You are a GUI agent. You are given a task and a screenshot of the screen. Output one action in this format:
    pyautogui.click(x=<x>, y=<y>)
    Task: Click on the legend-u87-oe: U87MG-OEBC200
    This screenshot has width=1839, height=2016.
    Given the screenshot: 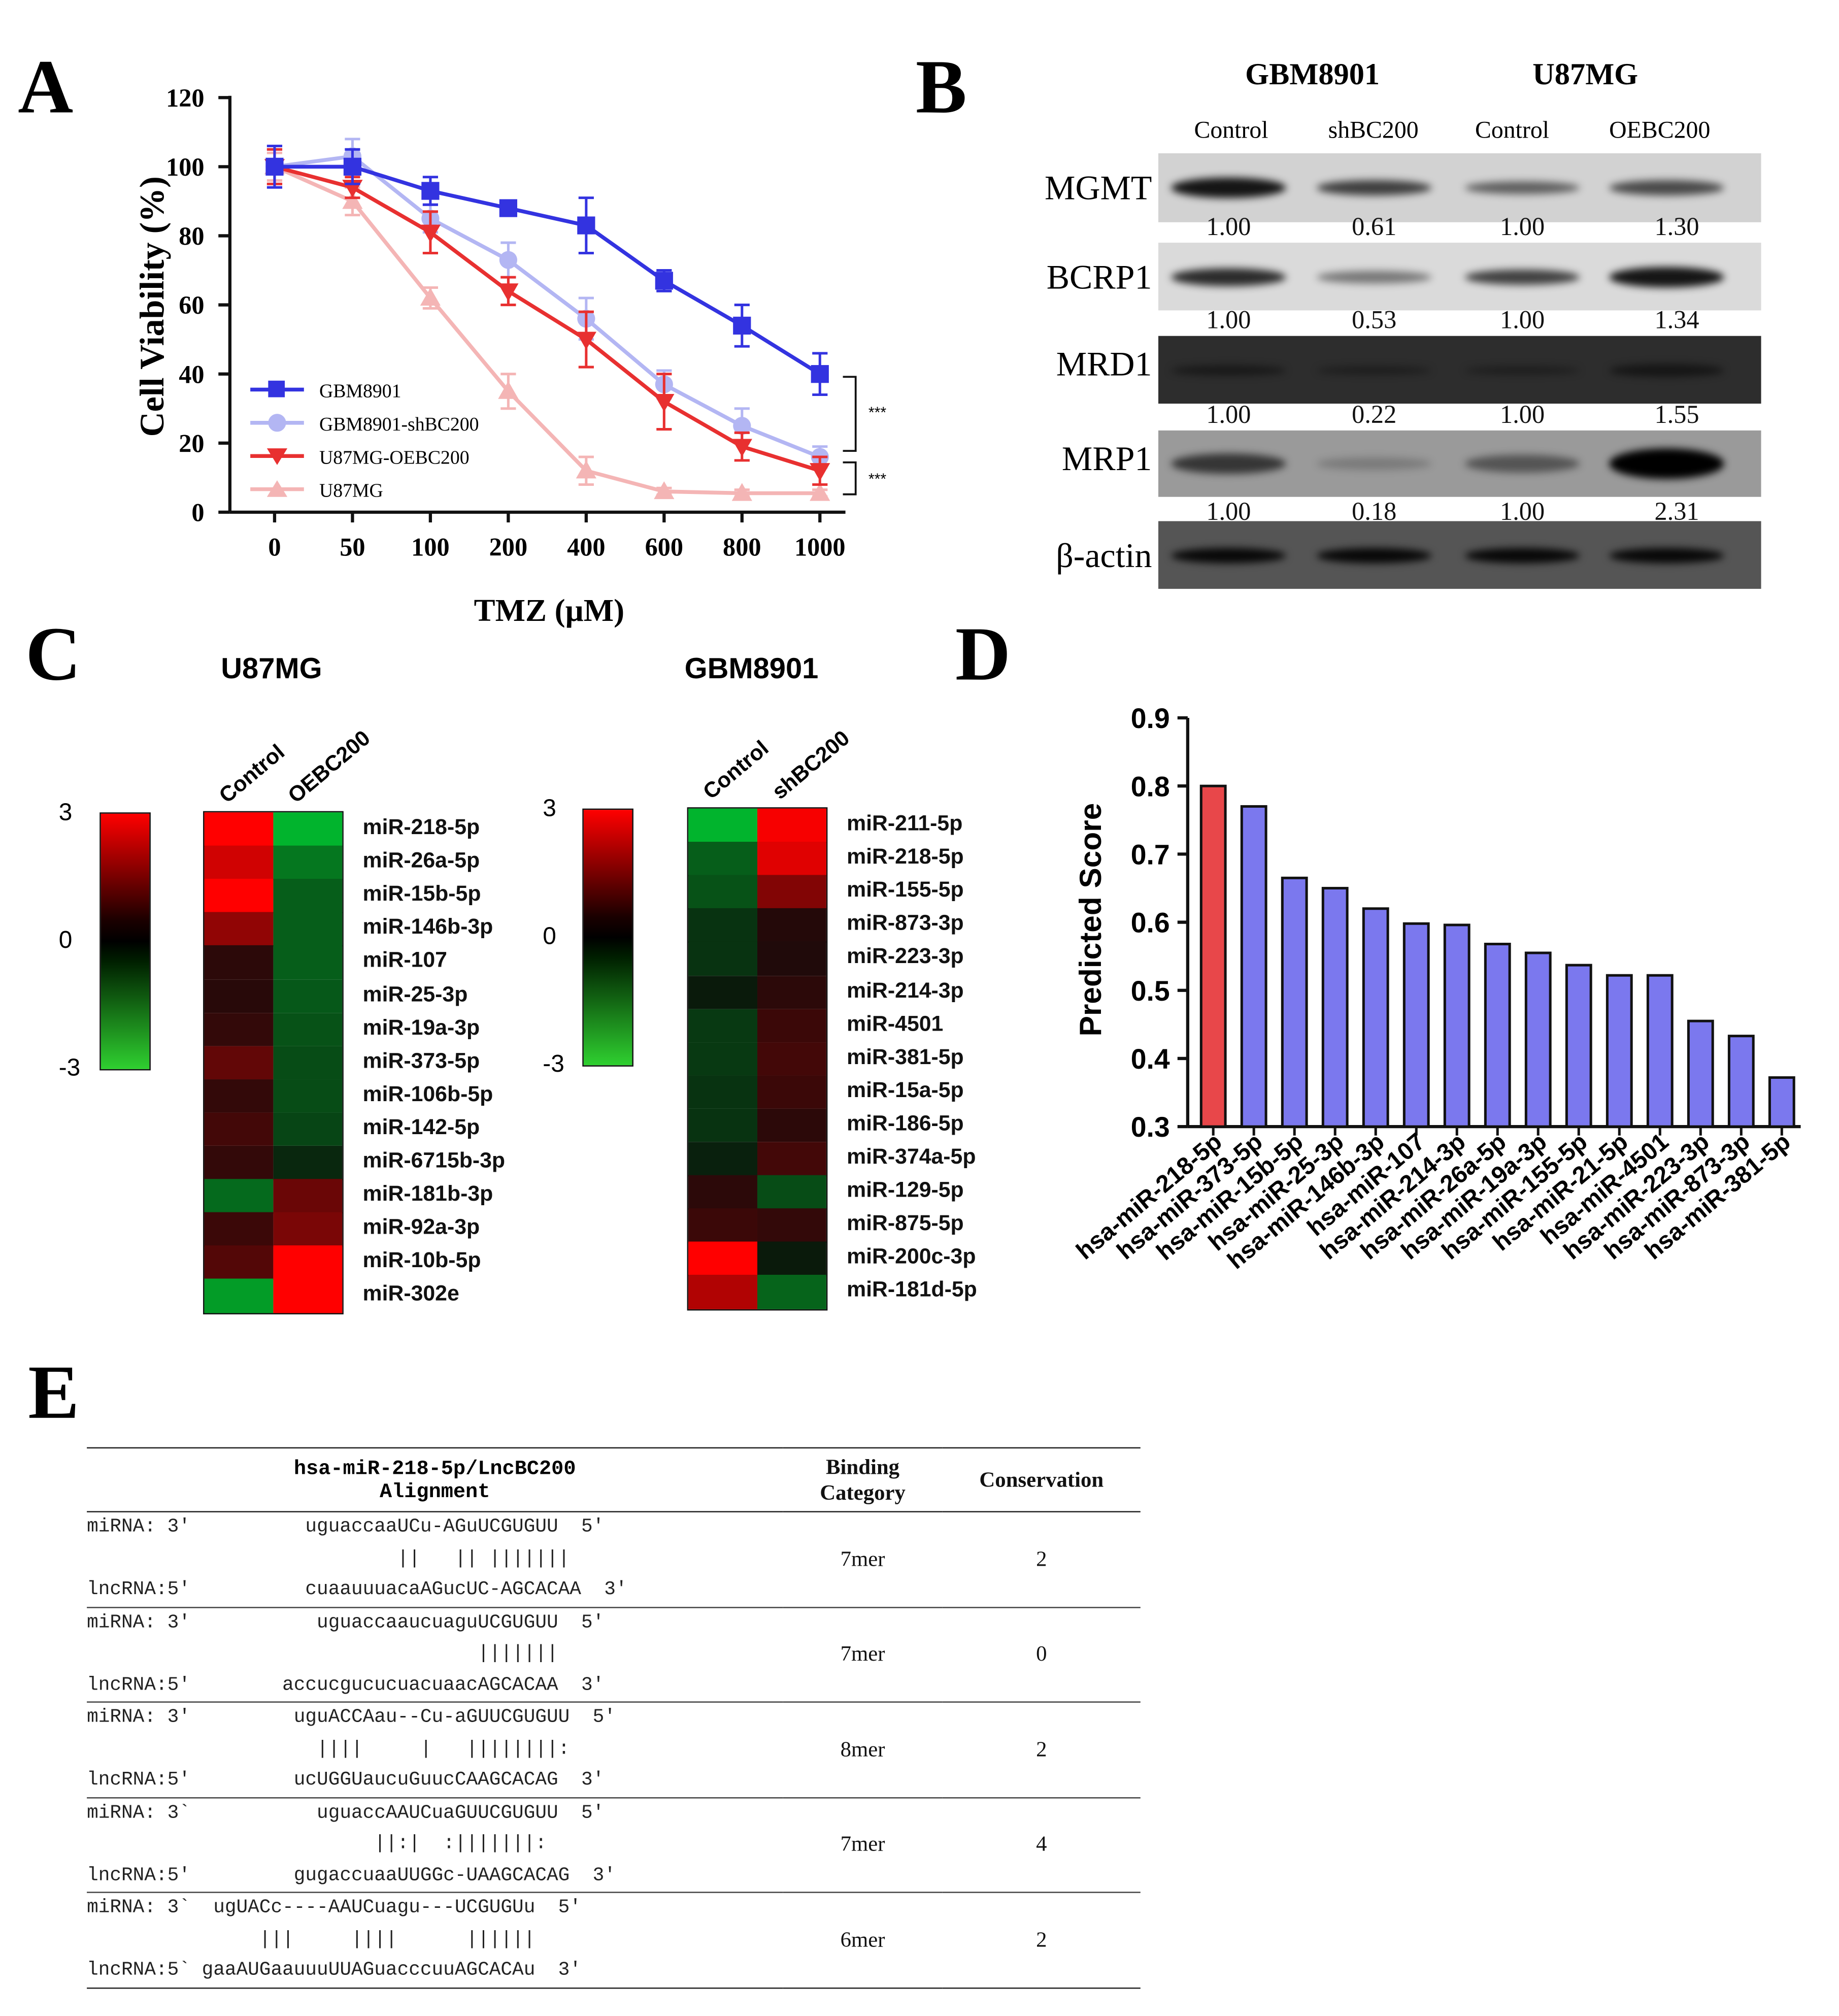 What is the action you would take?
    pyautogui.click(x=395, y=457)
    